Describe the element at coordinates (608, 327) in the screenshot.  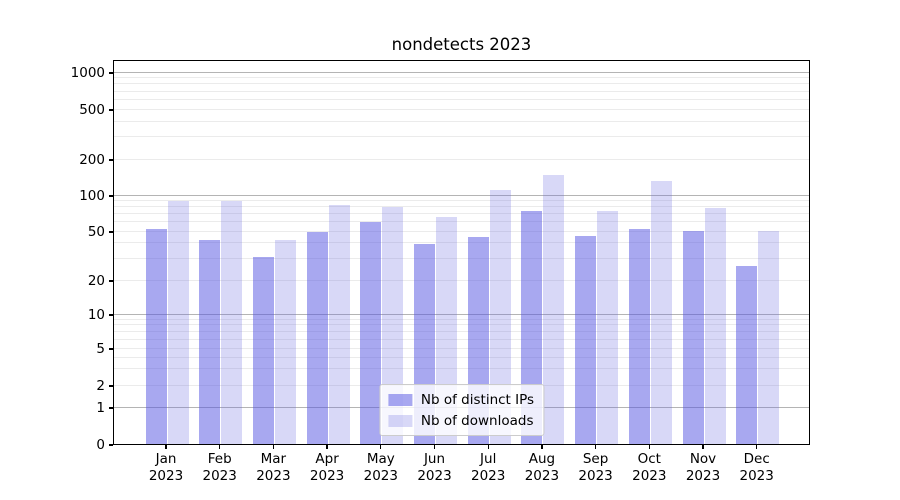
I see `bar-downloads-sep` at that location.